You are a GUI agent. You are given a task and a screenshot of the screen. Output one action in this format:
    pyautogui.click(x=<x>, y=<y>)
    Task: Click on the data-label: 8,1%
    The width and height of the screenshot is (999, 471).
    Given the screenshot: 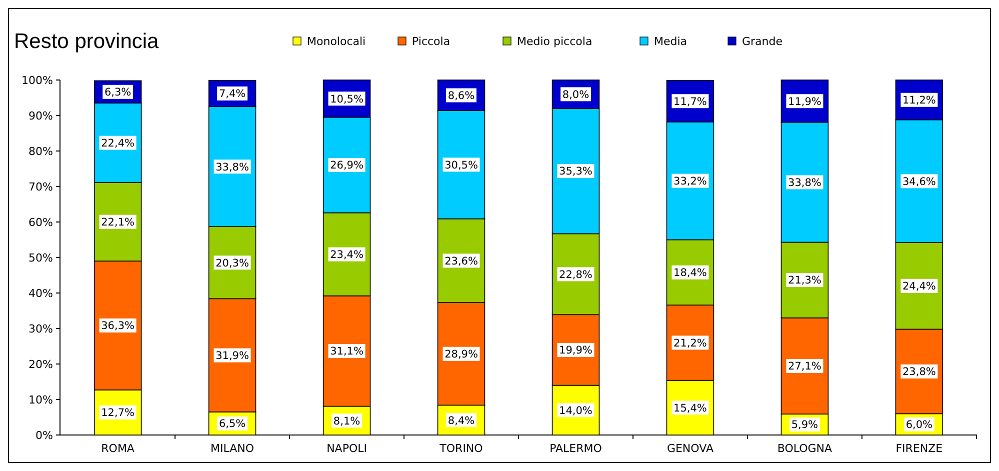 What is the action you would take?
    pyautogui.click(x=346, y=421)
    